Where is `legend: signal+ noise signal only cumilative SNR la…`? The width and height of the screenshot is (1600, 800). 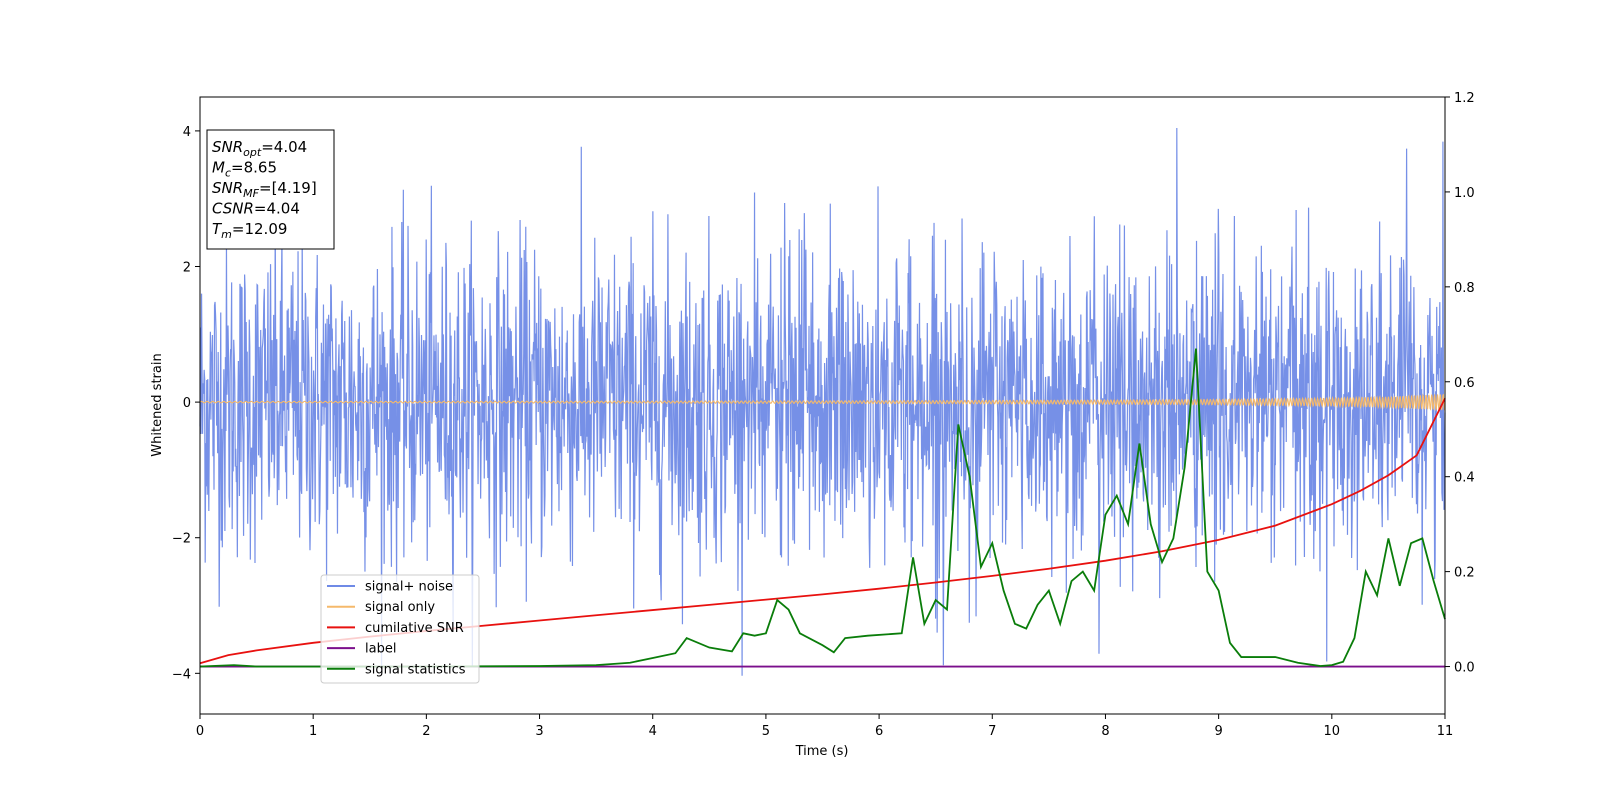
legend: signal+ noise signal only cumilative SNR la… is located at coordinates (400, 629).